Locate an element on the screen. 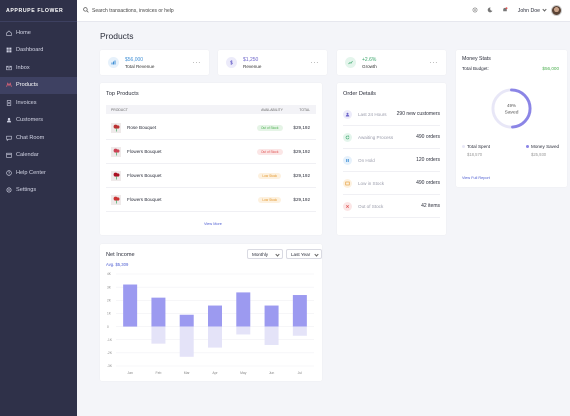  trend-icon is located at coordinates (350, 62).